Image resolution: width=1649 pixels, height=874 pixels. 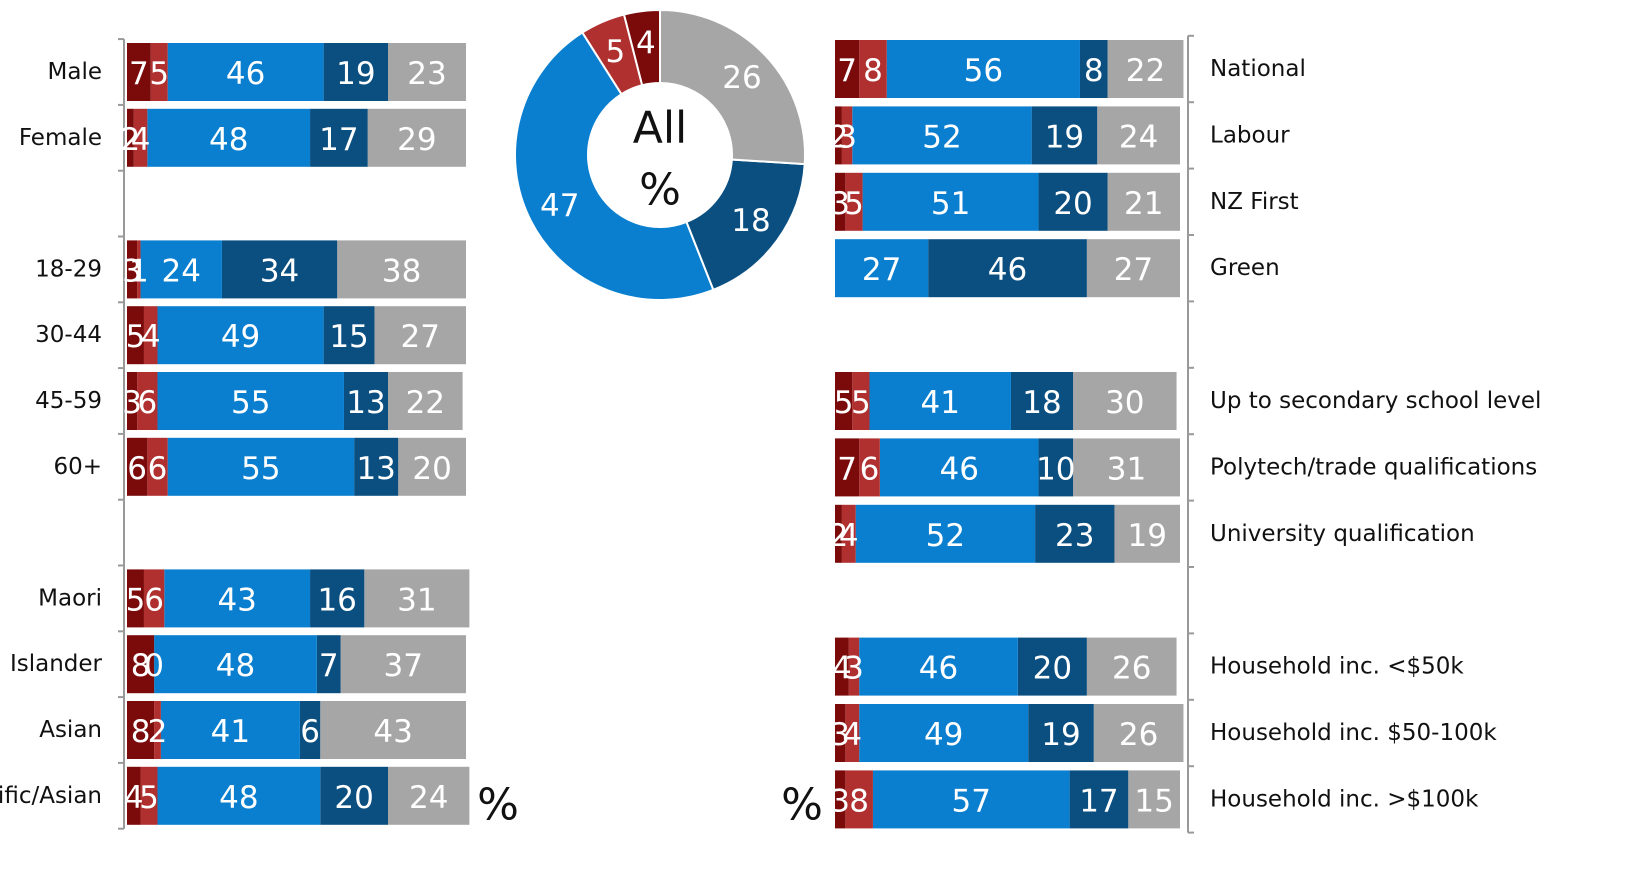 I want to click on category-label: Green, so click(x=1245, y=268).